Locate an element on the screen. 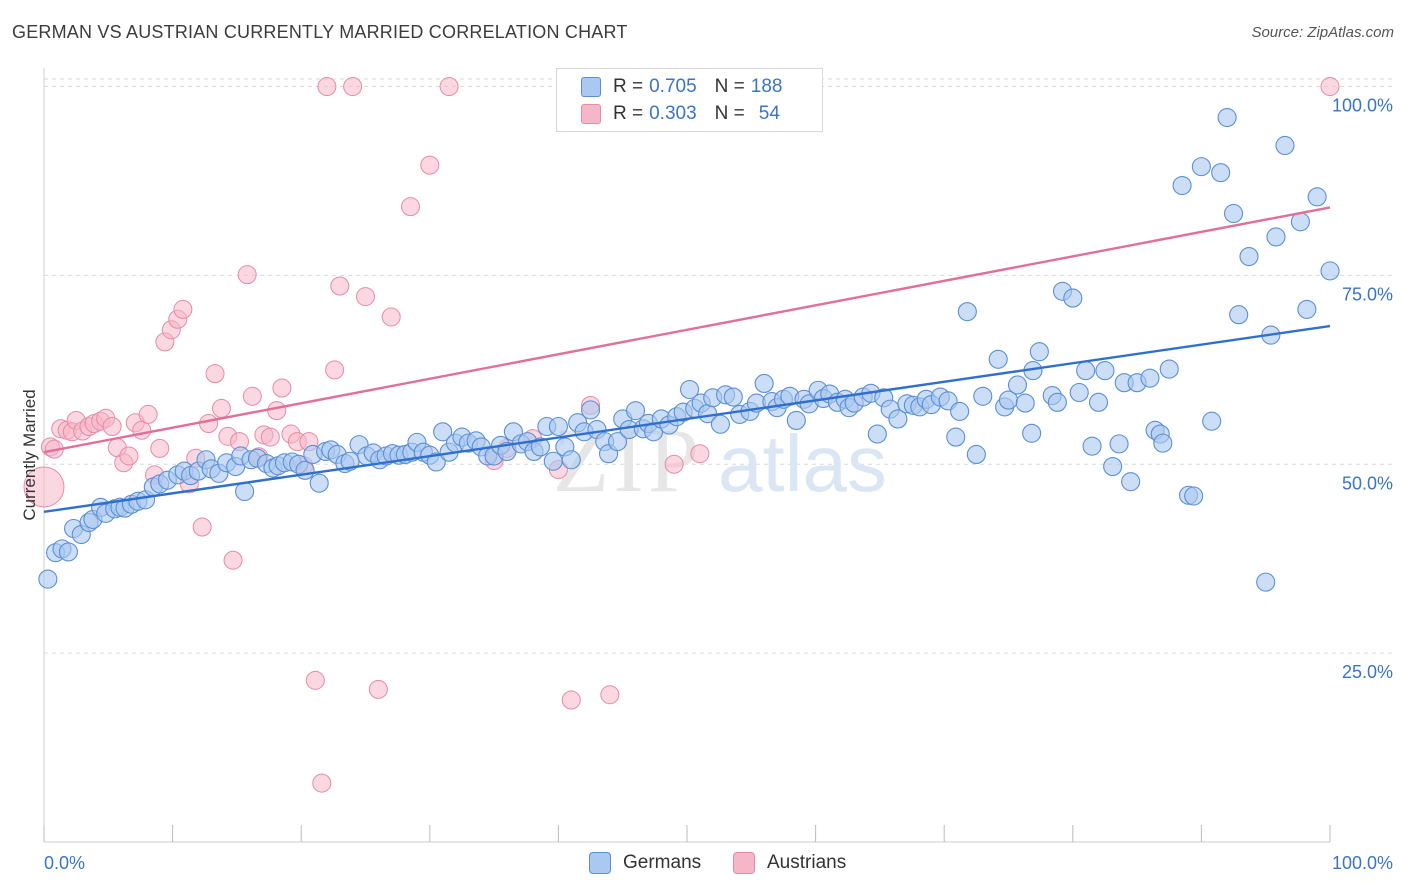 This screenshot has width=1406, height=892. germans-n-value: 188 is located at coordinates (766, 86).